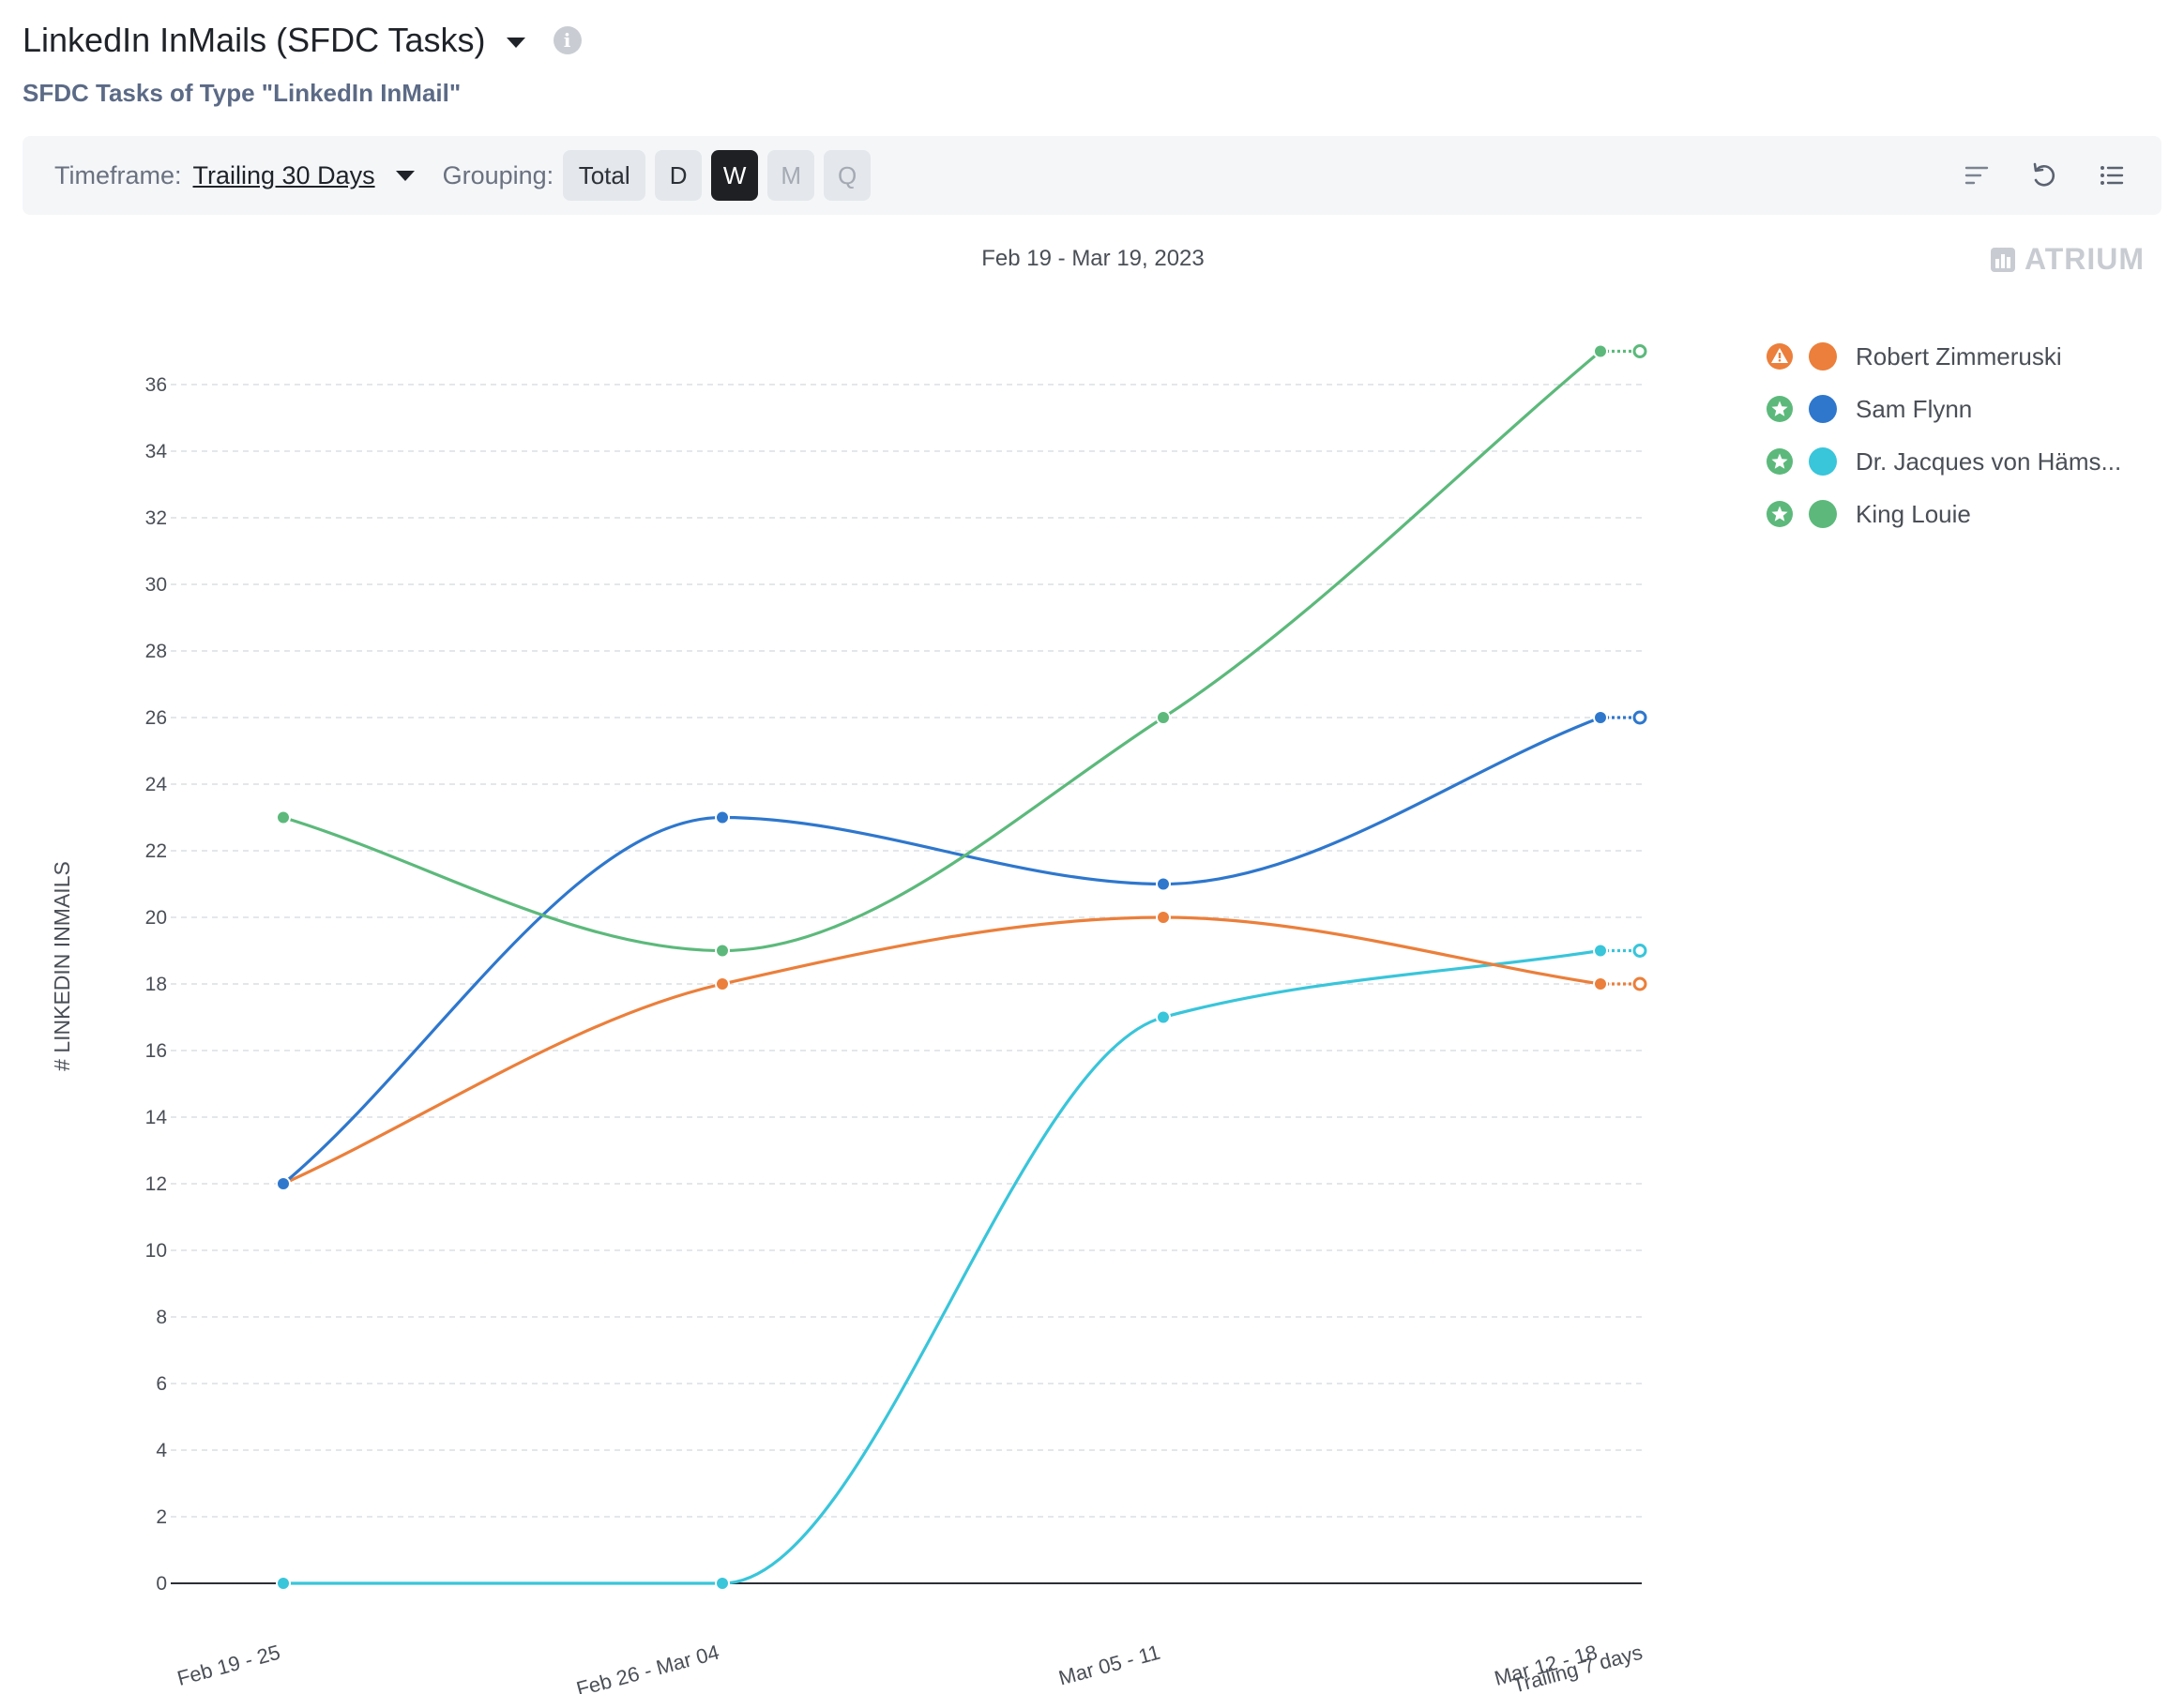 This screenshot has height=1694, width=2184. I want to click on y-tick-label: 16, so click(156, 1051).